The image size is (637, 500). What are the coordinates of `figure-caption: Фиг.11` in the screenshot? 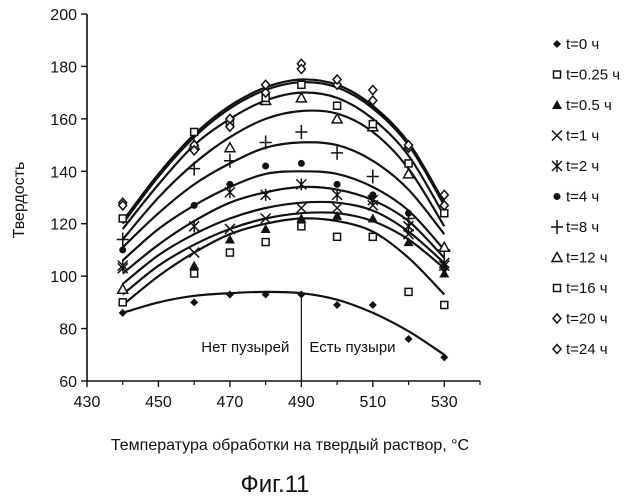 It's located at (274, 484).